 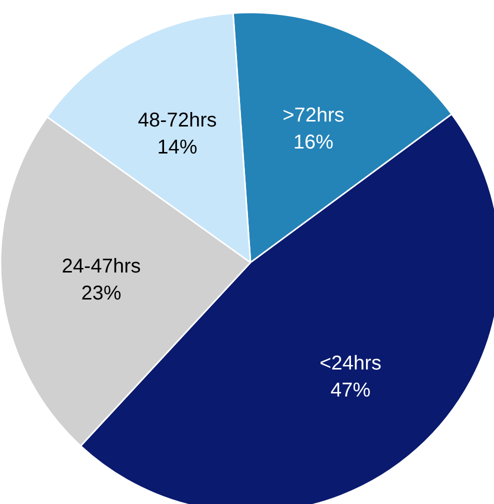 What do you see at coordinates (313, 115) in the screenshot?
I see `slice-label: >72hrs` at bounding box center [313, 115].